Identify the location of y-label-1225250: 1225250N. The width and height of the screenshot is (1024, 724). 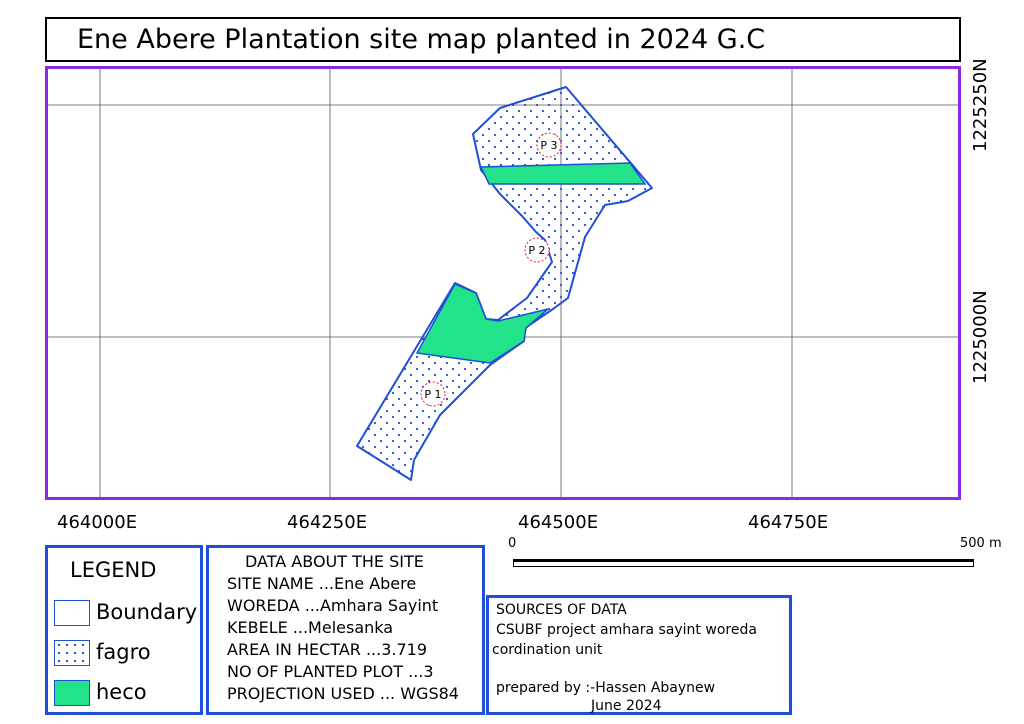
(980, 105).